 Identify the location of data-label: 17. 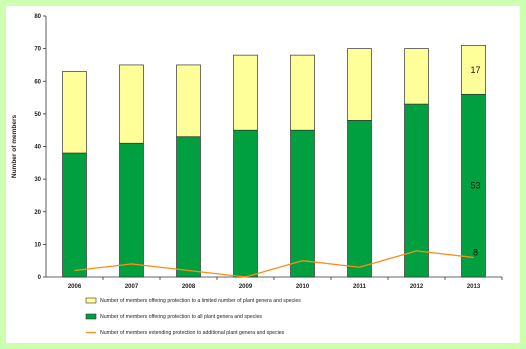
(475, 70).